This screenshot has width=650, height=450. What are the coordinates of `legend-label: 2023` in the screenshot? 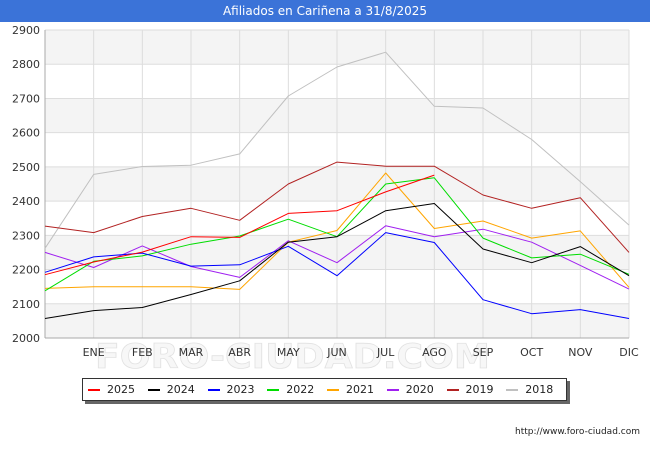 It's located at (240, 389).